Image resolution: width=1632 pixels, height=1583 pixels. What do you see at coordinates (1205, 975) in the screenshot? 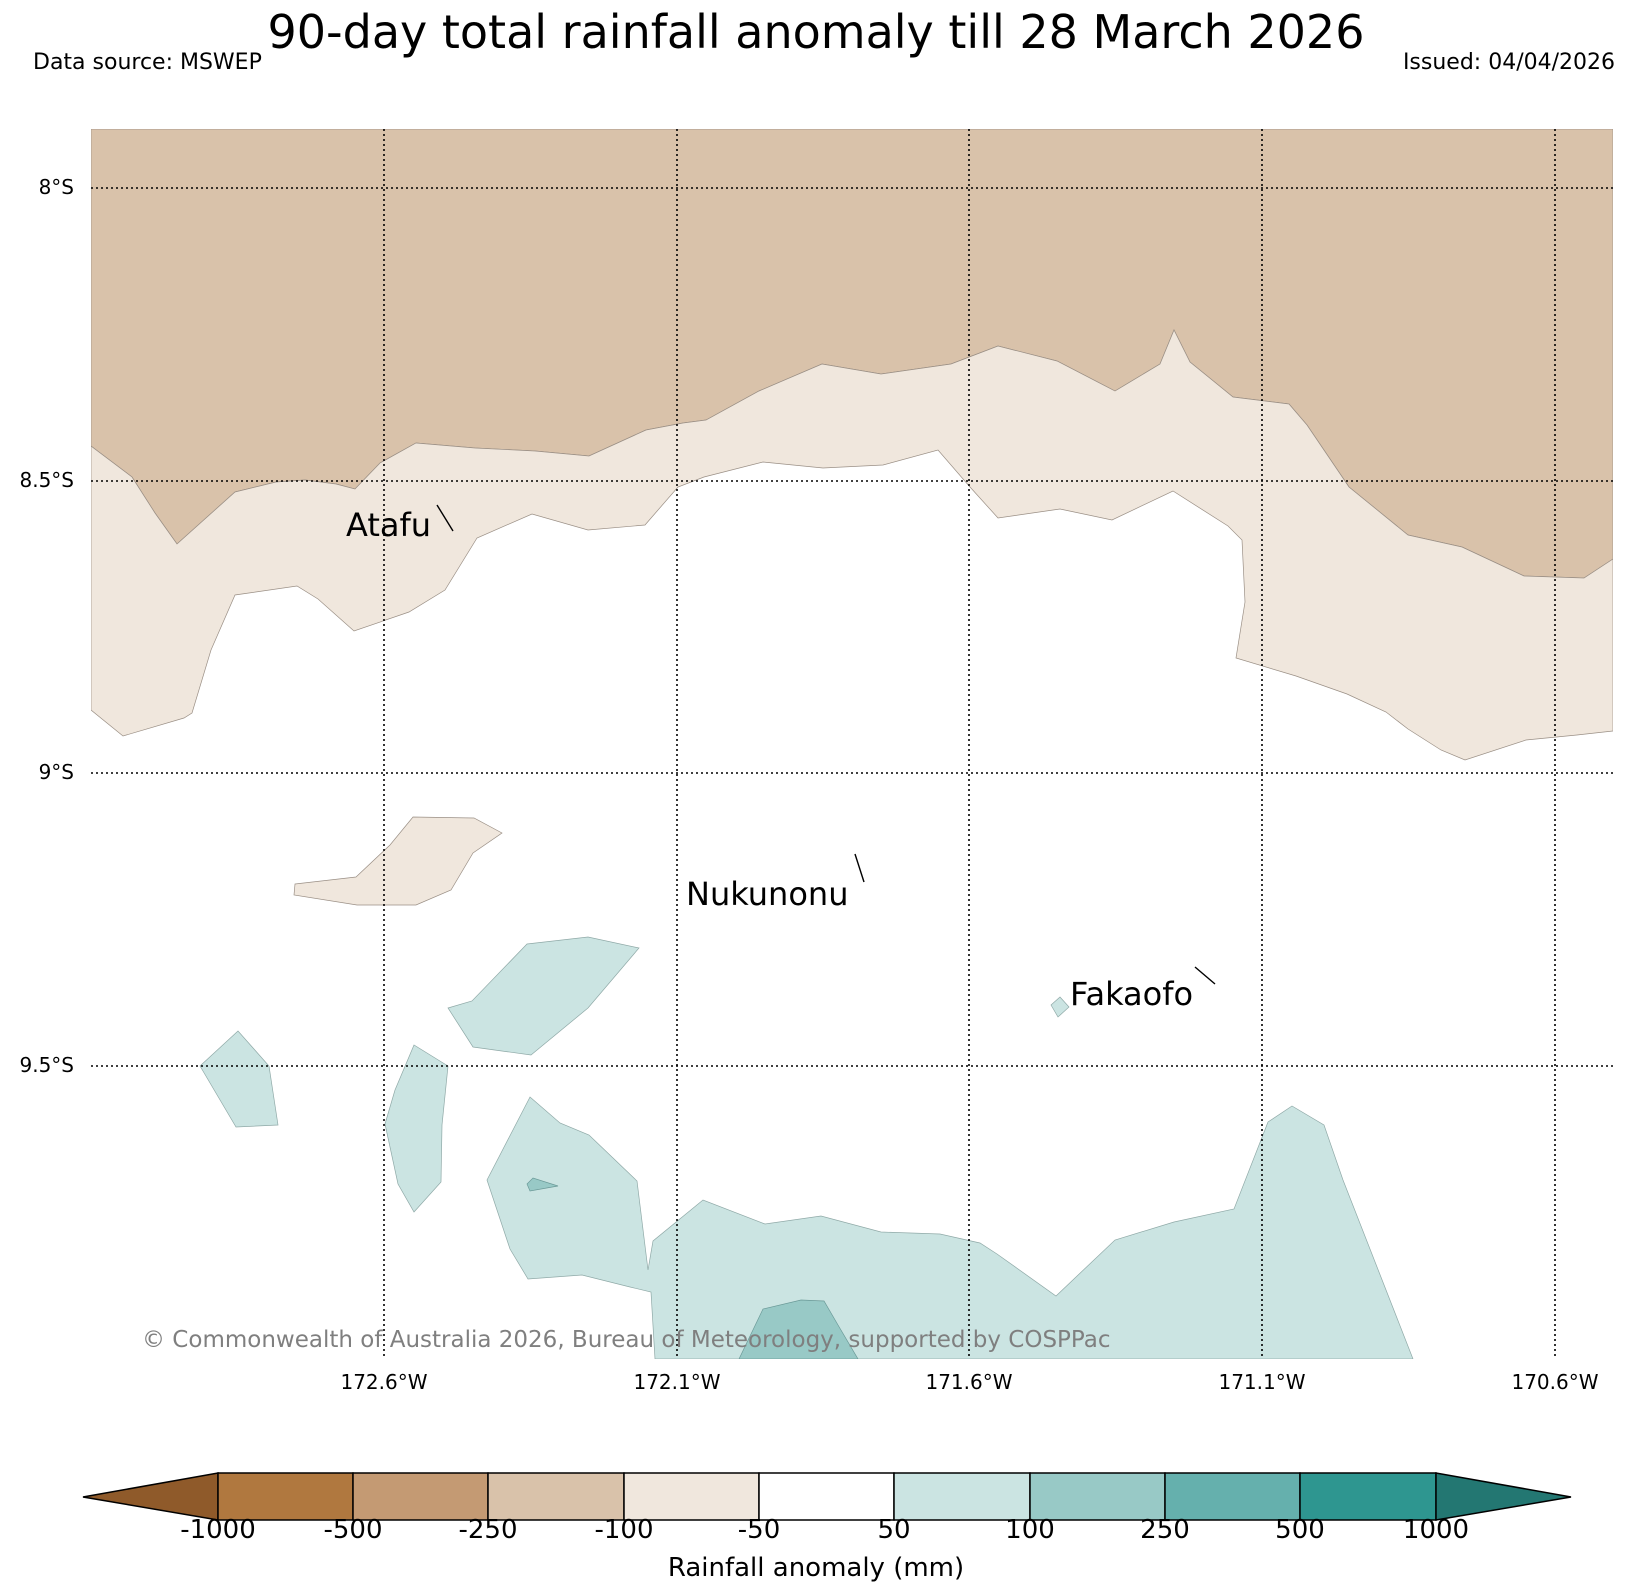
I see `fakaofo-marker` at bounding box center [1205, 975].